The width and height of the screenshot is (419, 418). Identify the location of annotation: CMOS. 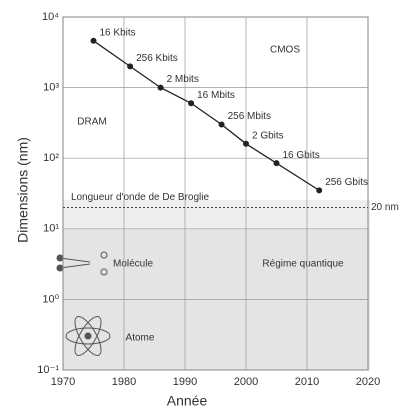
(285, 50).